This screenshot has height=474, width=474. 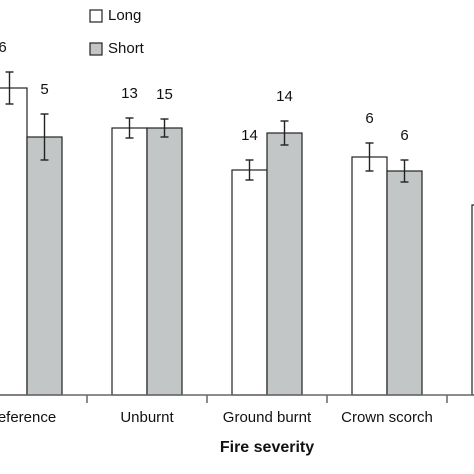 What do you see at coordinates (164, 94) in the screenshot?
I see `sample-size-label: 15` at bounding box center [164, 94].